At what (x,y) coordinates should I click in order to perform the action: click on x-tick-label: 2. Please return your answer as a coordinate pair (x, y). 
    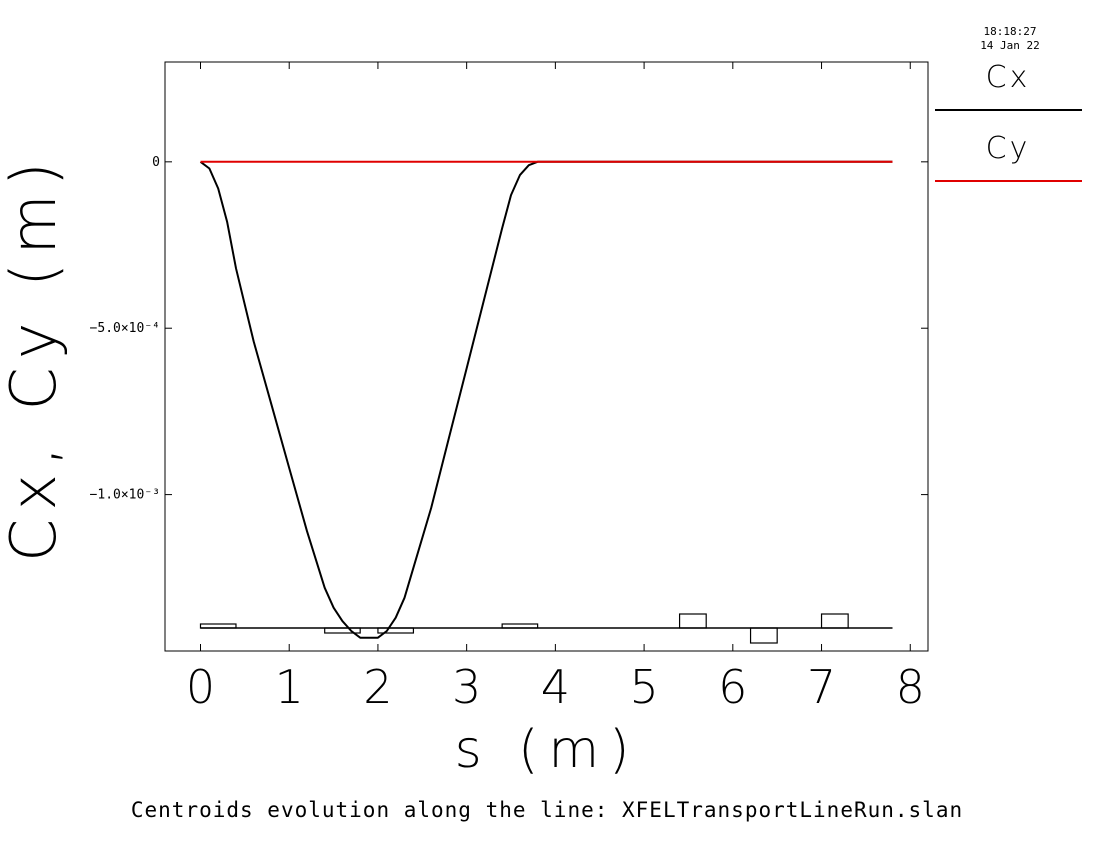
    Looking at the image, I should click on (377, 687).